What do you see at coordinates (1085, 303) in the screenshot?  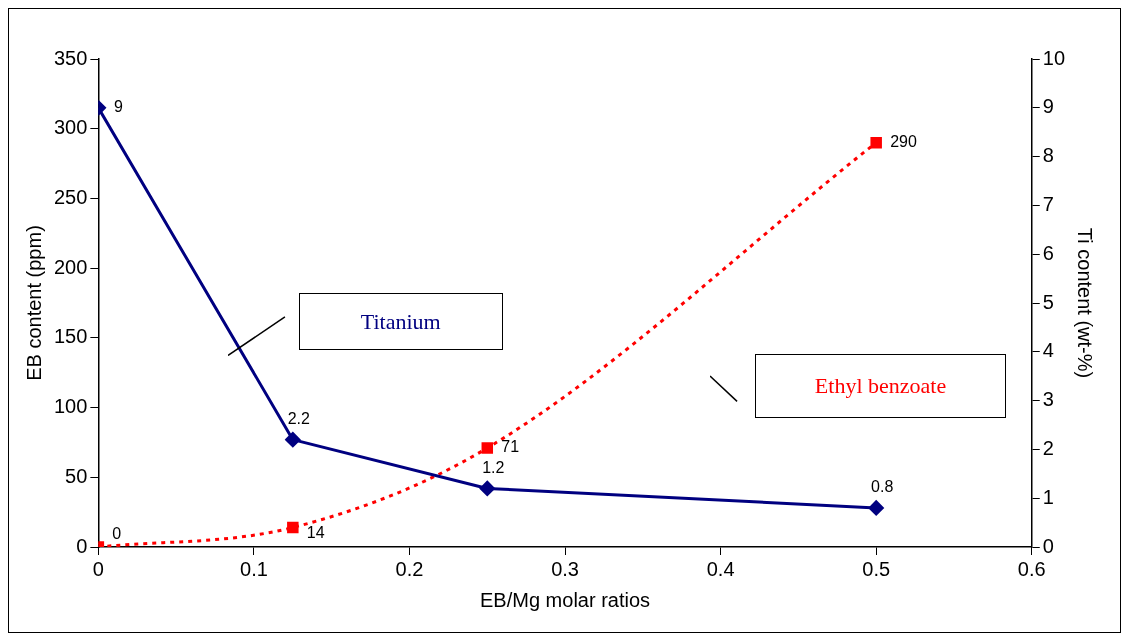 I see `y2-axis-title: Ti content (wt-%)` at bounding box center [1085, 303].